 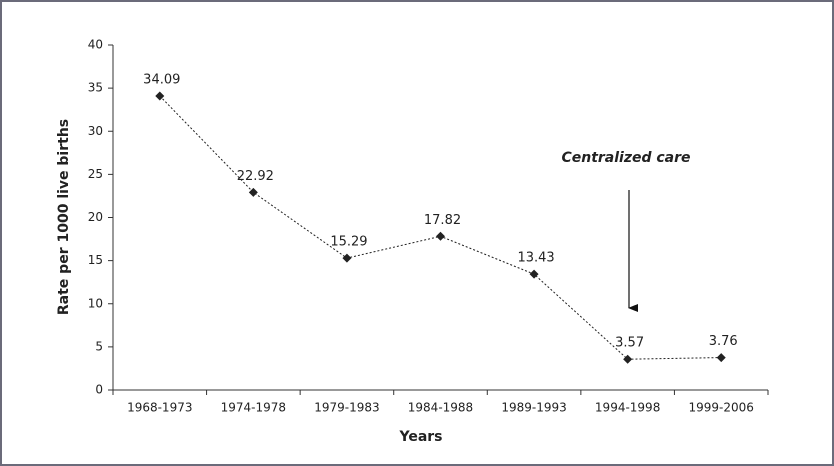 I want to click on data-label: 15.29, so click(x=348, y=242).